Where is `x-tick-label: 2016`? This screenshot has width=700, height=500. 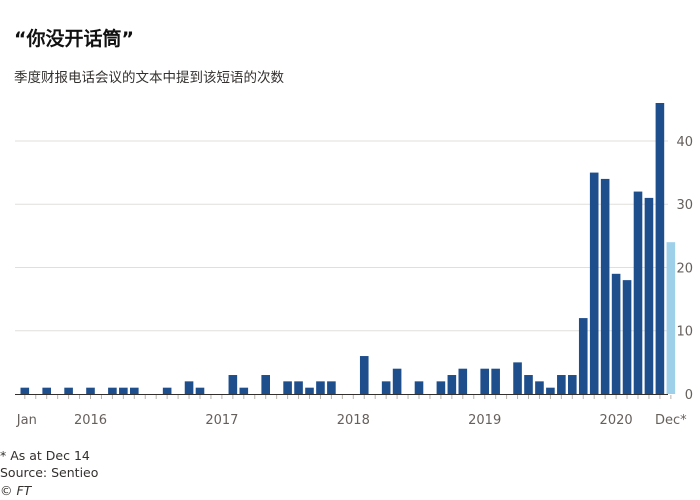 x-tick-label: 2016 is located at coordinates (90, 420).